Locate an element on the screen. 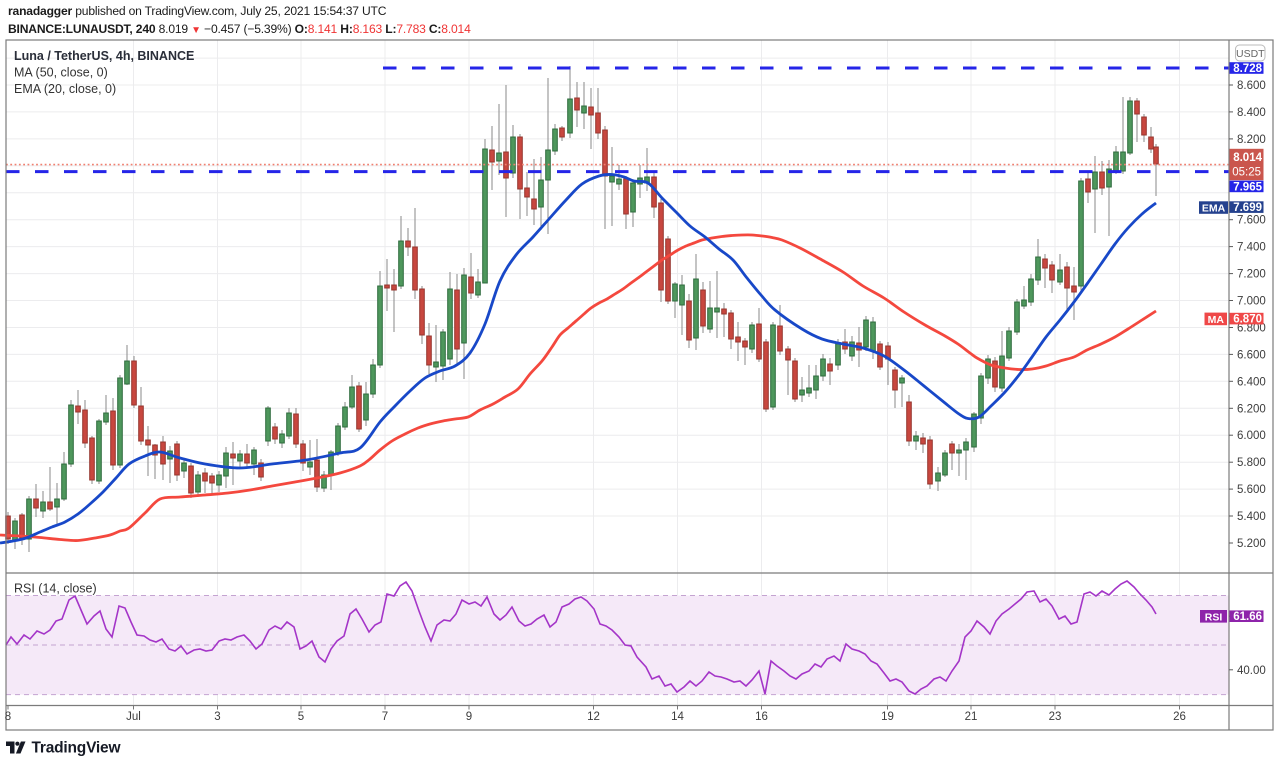 The width and height of the screenshot is (1280, 765). svg-text: 5.400 is located at coordinates (1251, 517).